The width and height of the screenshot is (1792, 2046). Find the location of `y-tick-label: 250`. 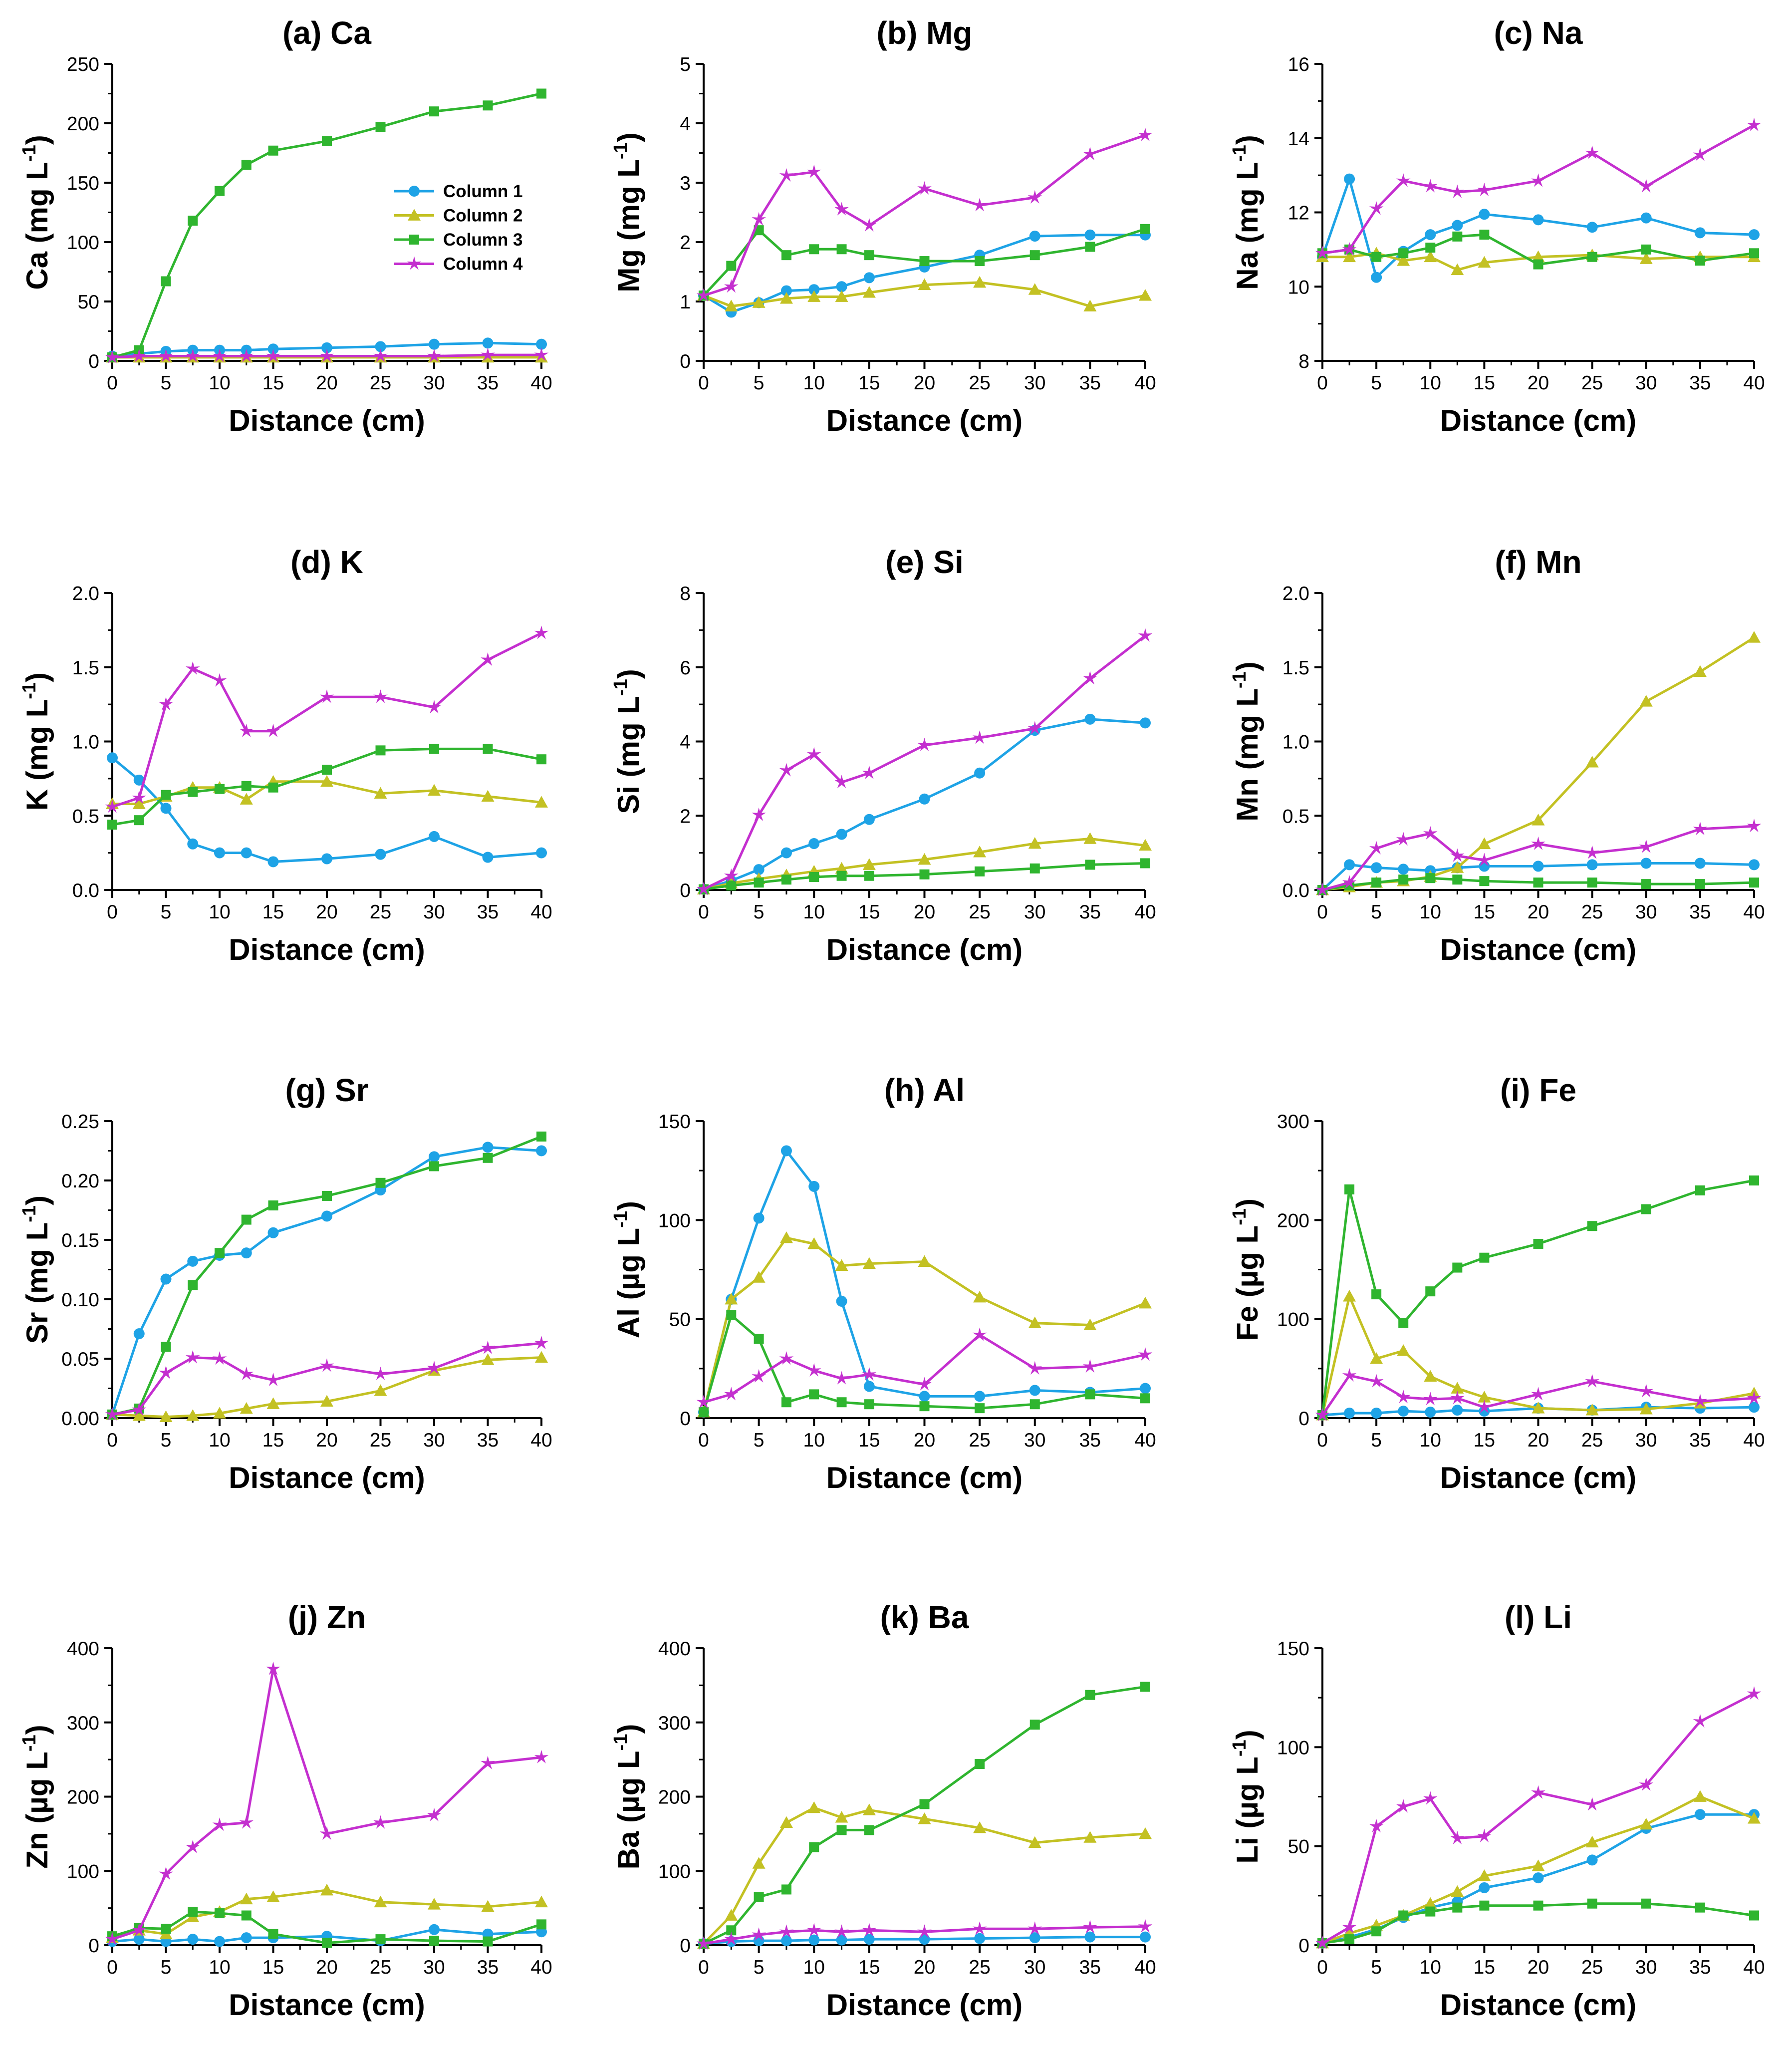

y-tick-label: 250 is located at coordinates (83, 64).